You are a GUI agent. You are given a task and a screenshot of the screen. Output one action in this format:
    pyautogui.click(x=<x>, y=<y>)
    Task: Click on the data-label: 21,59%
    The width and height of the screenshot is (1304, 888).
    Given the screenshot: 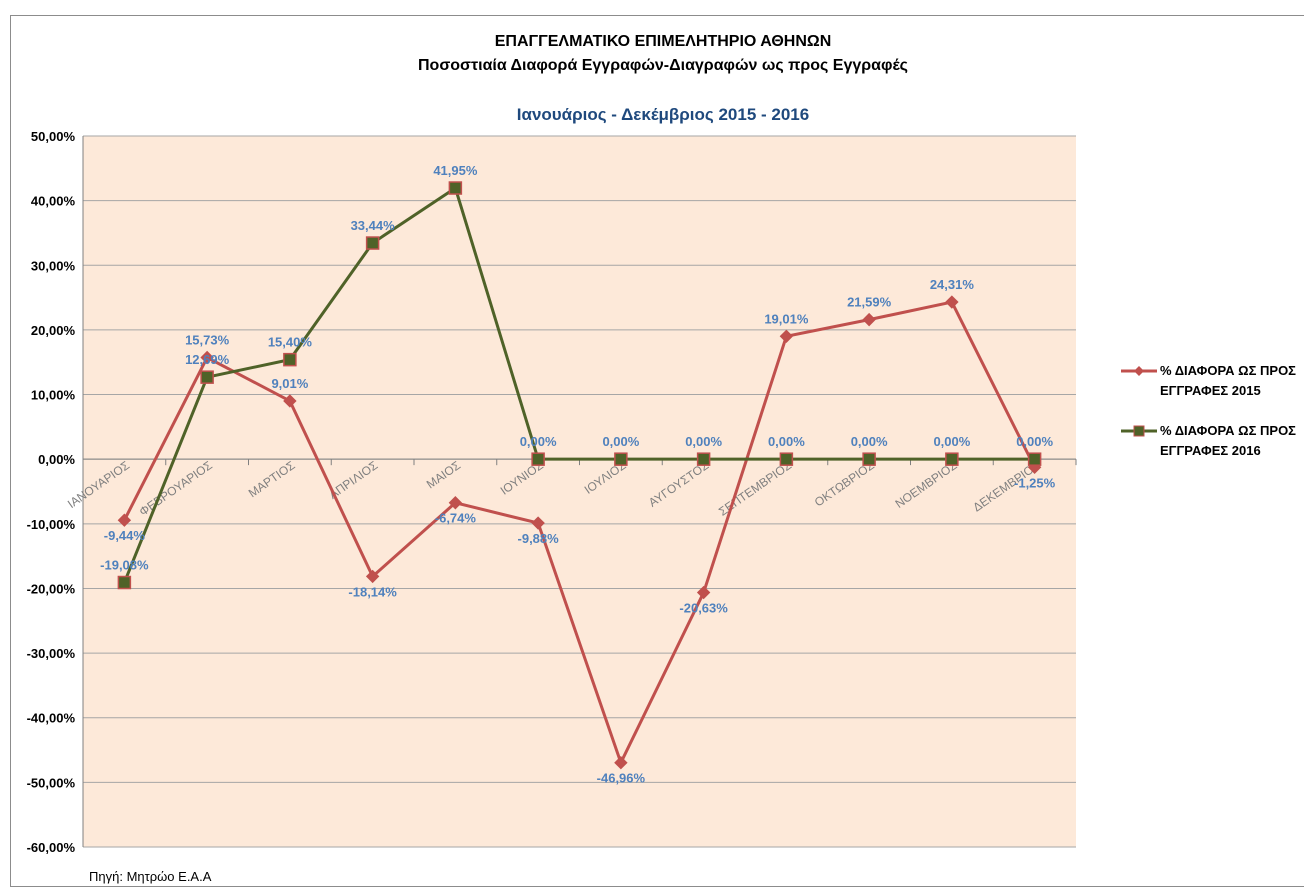 What is the action you would take?
    pyautogui.click(x=869, y=302)
    